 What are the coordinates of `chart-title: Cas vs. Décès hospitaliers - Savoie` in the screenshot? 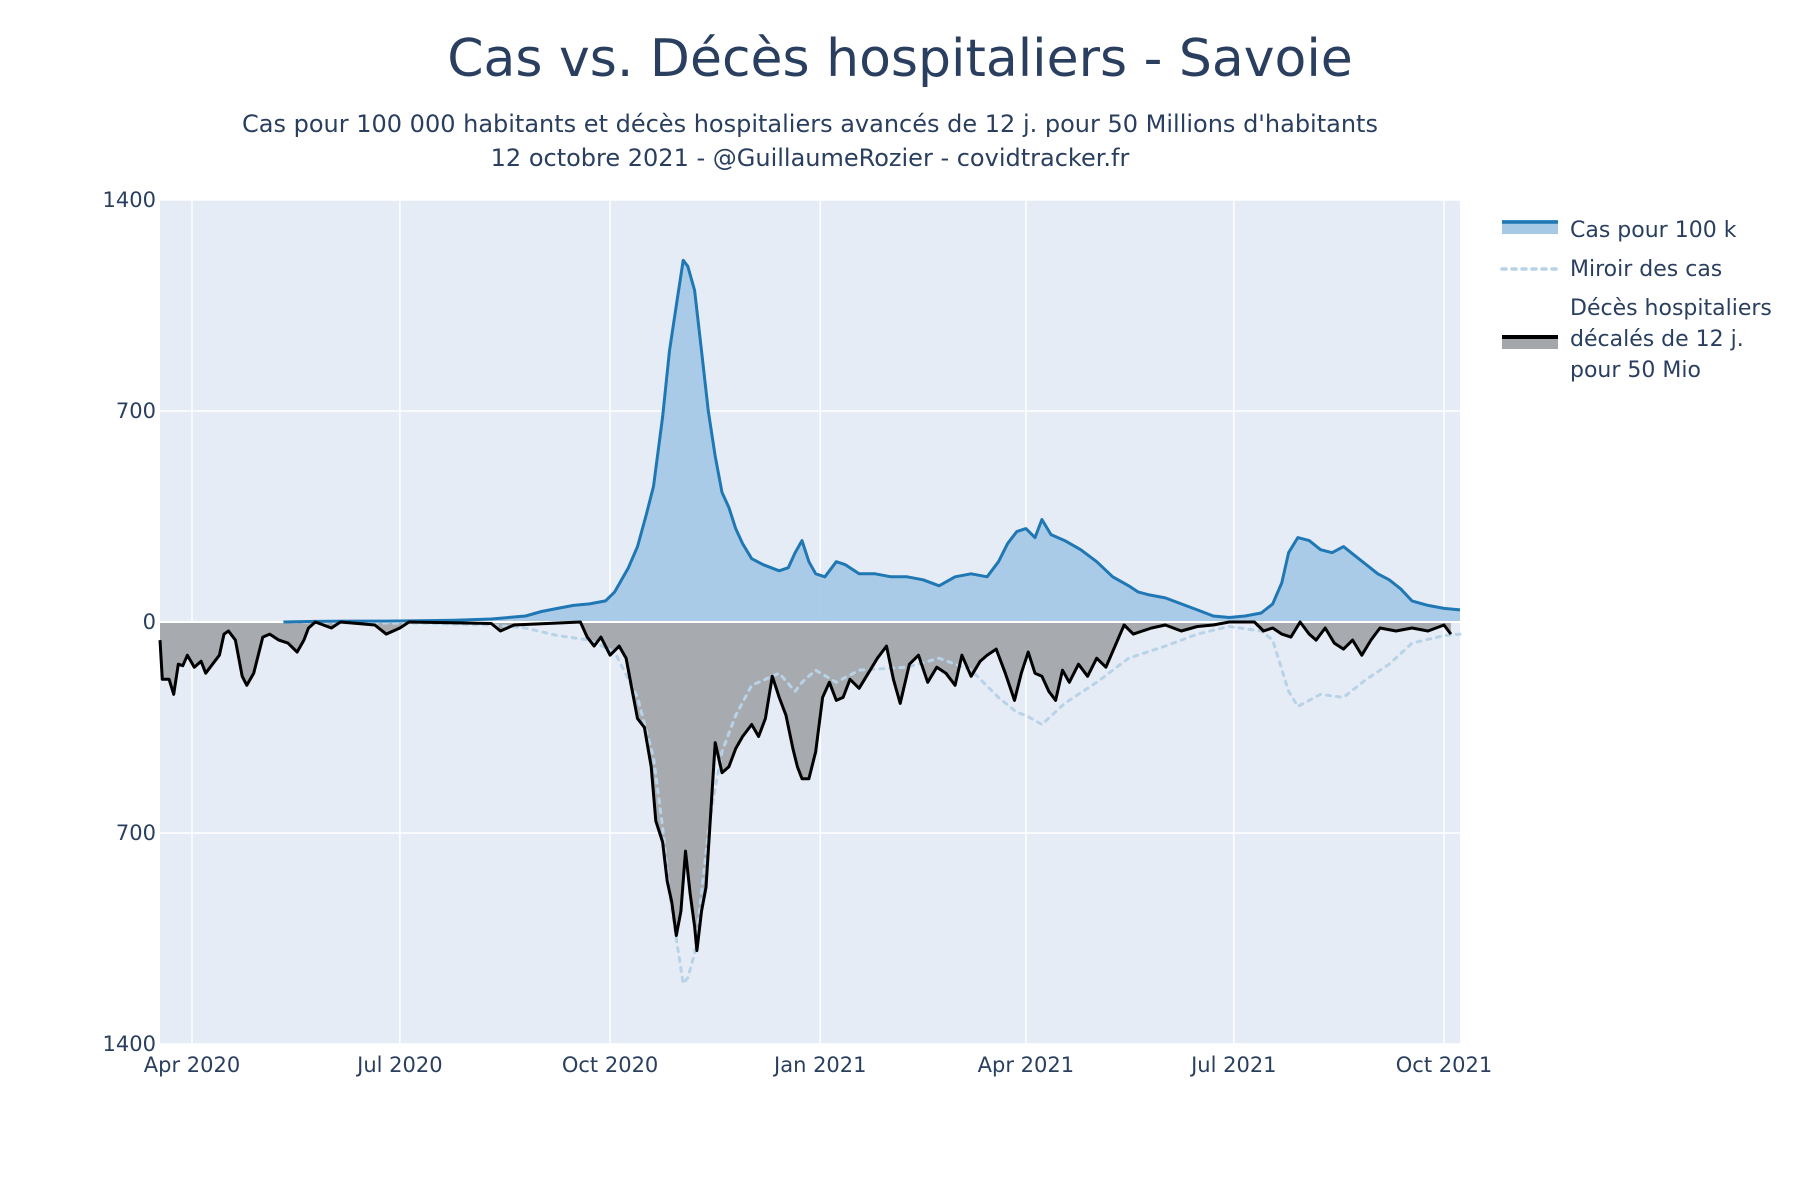 It's located at (900, 59).